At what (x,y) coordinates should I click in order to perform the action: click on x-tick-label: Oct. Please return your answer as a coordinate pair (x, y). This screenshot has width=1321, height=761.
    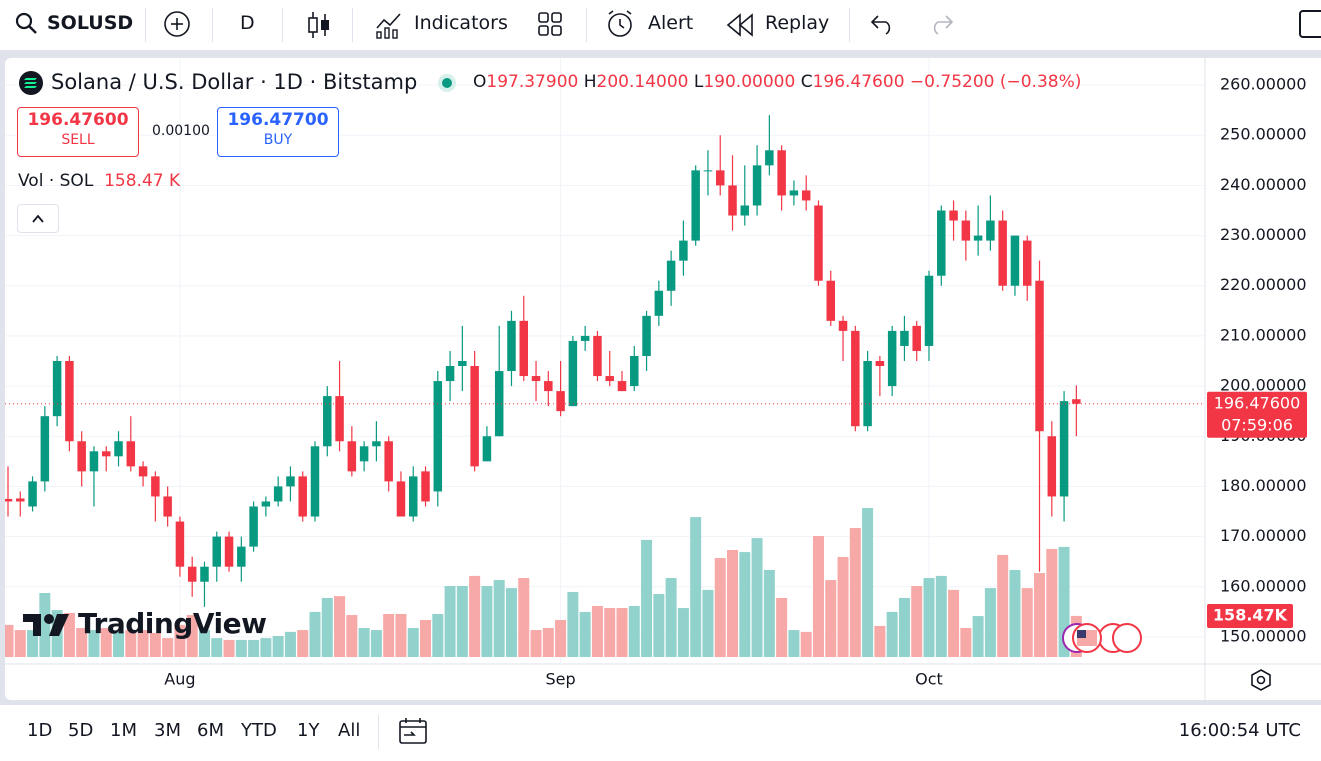
    Looking at the image, I should click on (929, 679).